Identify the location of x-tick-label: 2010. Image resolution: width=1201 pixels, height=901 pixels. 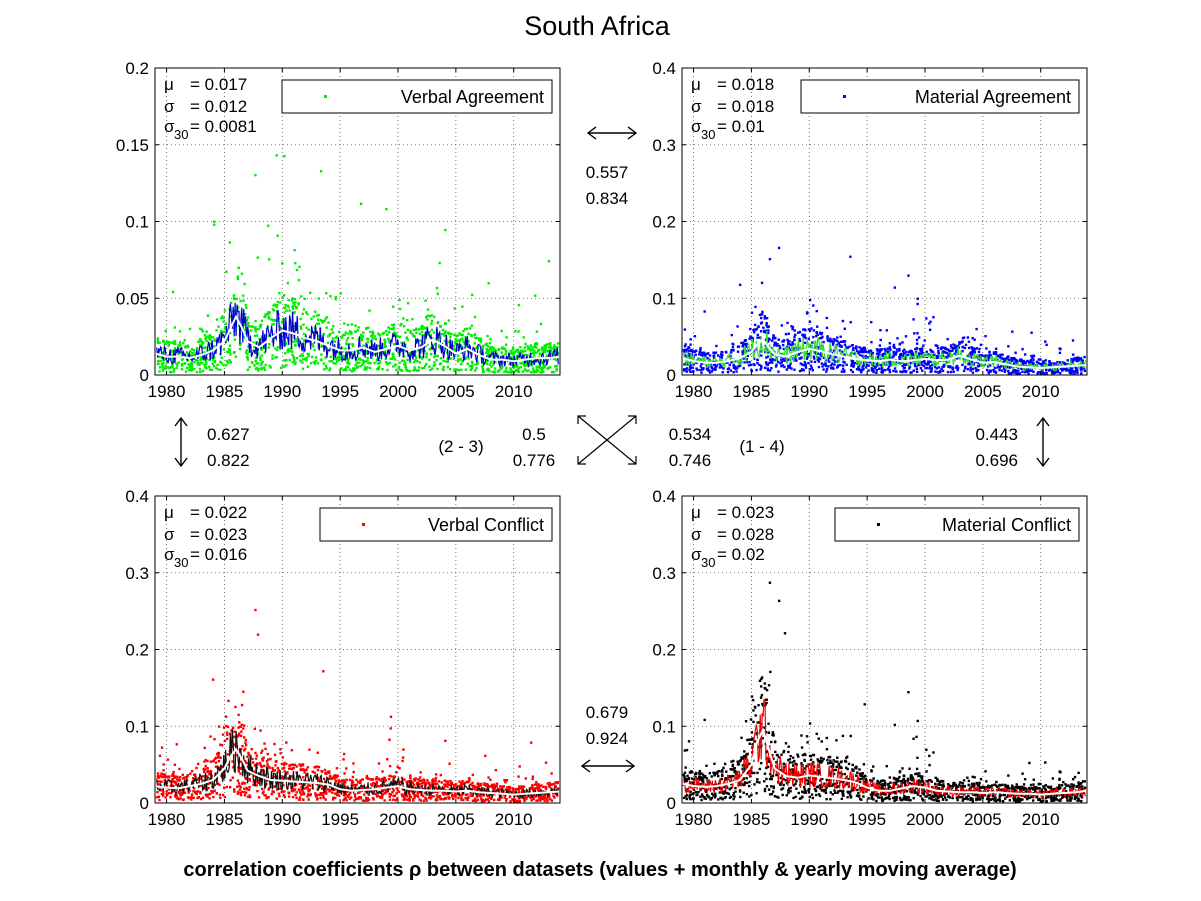
(514, 819).